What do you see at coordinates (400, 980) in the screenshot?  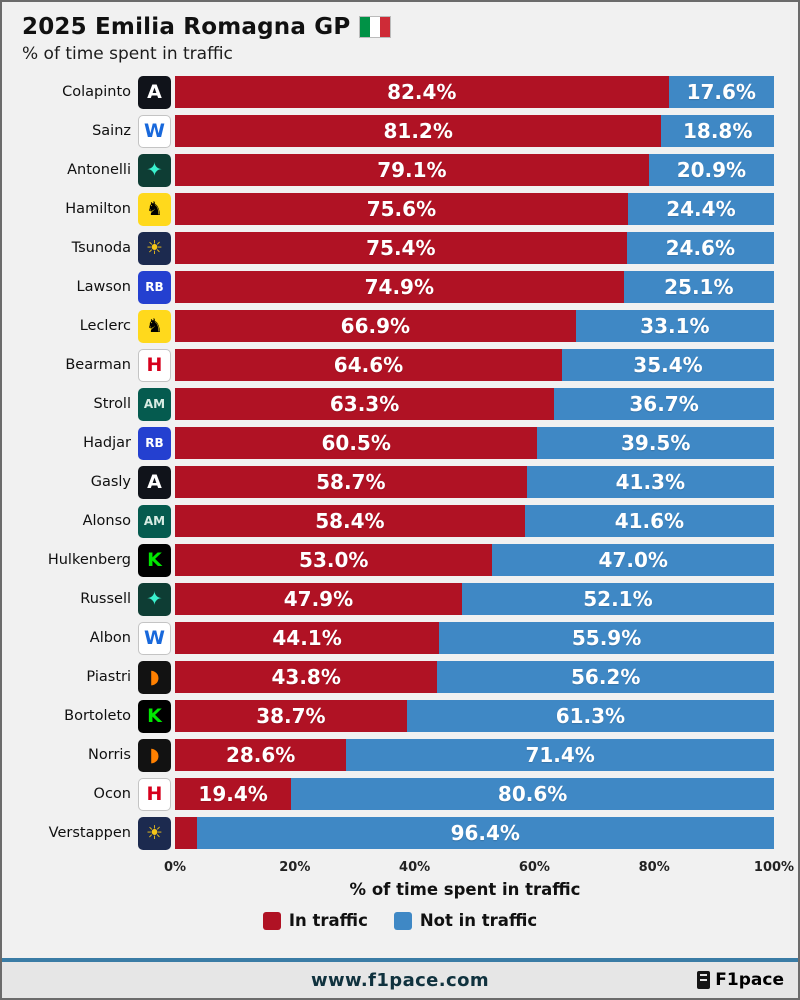 I see `website-link: www.f1pace.com` at bounding box center [400, 980].